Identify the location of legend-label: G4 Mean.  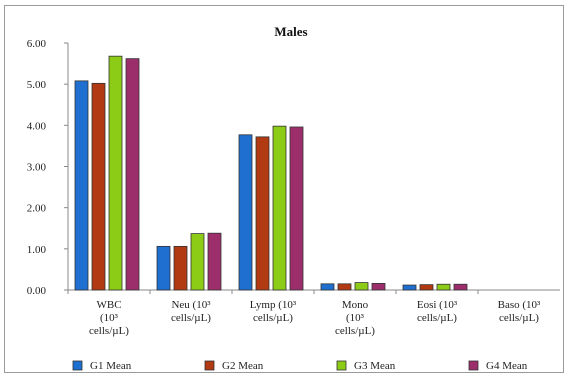
(507, 366).